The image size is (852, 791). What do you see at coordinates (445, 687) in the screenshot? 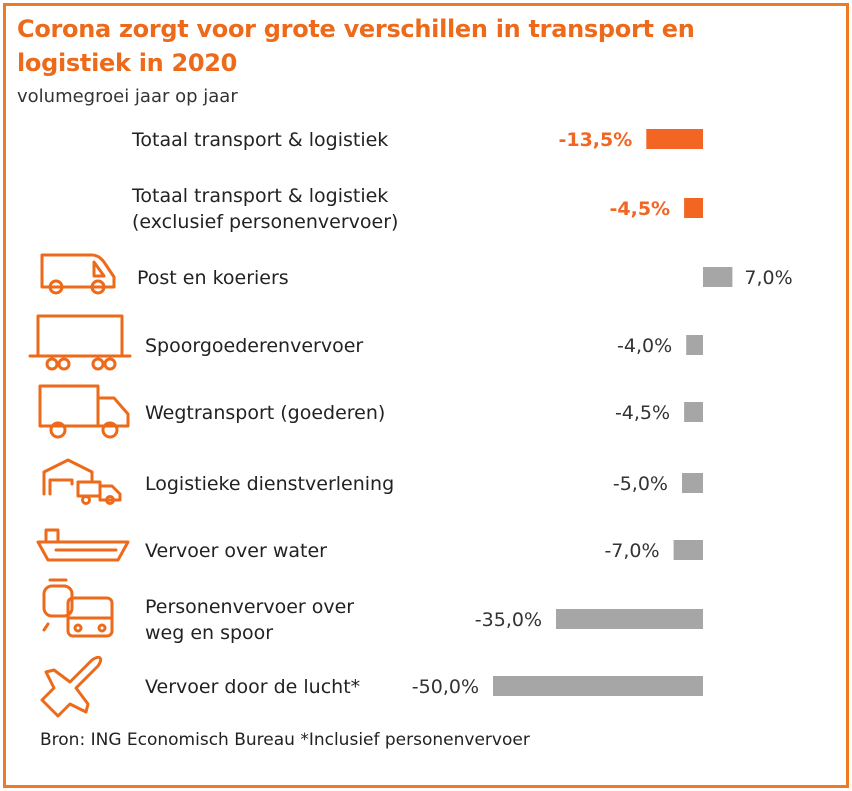
I see `value-label: -50,0%` at bounding box center [445, 687].